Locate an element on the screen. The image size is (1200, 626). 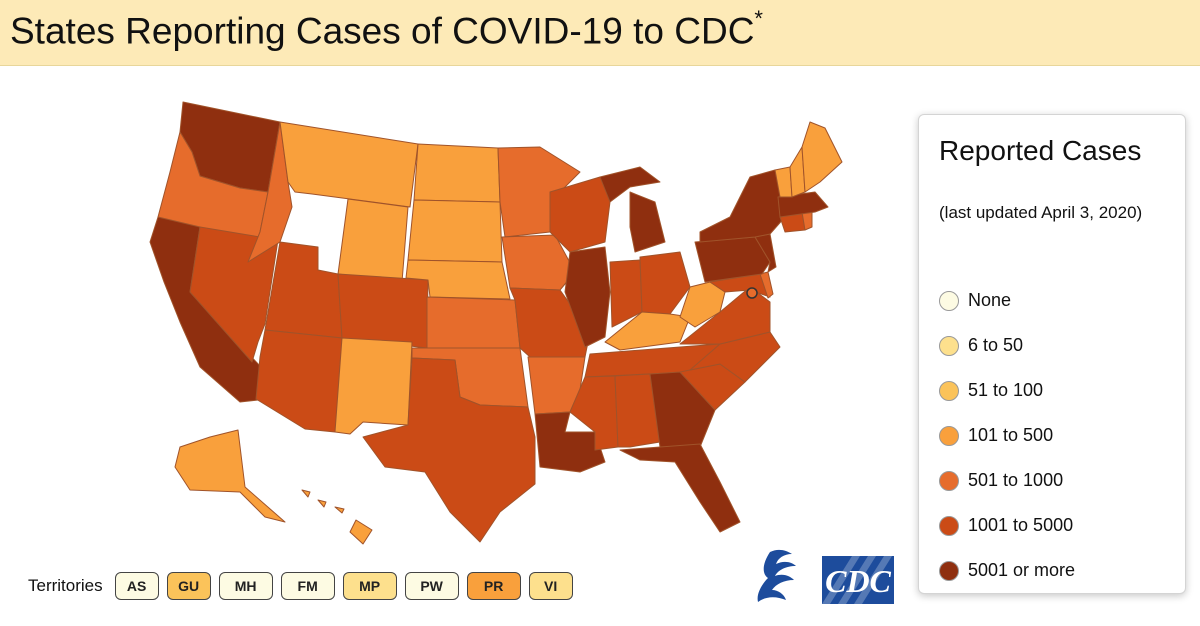
legend-item-none: None is located at coordinates (1007, 300).